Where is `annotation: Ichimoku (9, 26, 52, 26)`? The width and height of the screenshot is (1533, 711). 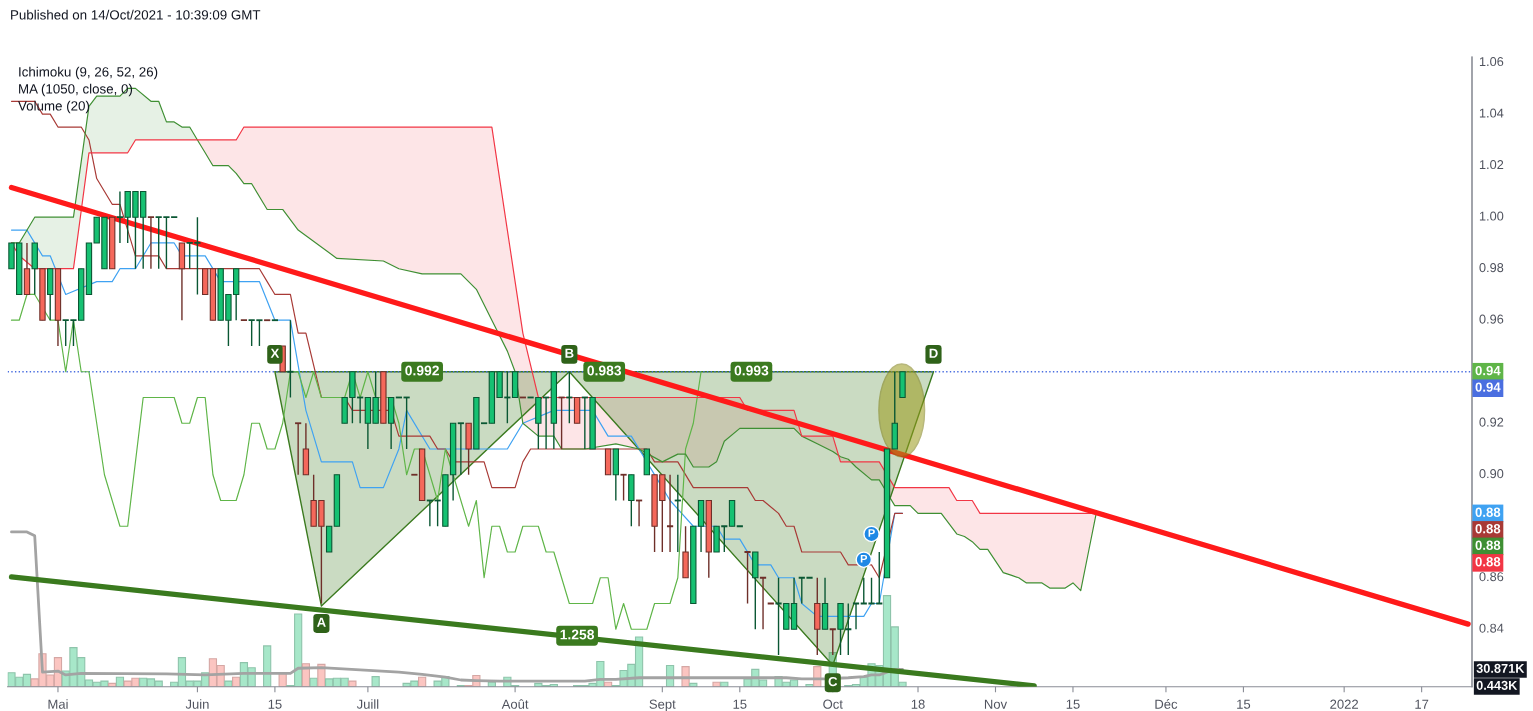
annotation: Ichimoku (9, 26, 52, 26) is located at coordinates (88, 73).